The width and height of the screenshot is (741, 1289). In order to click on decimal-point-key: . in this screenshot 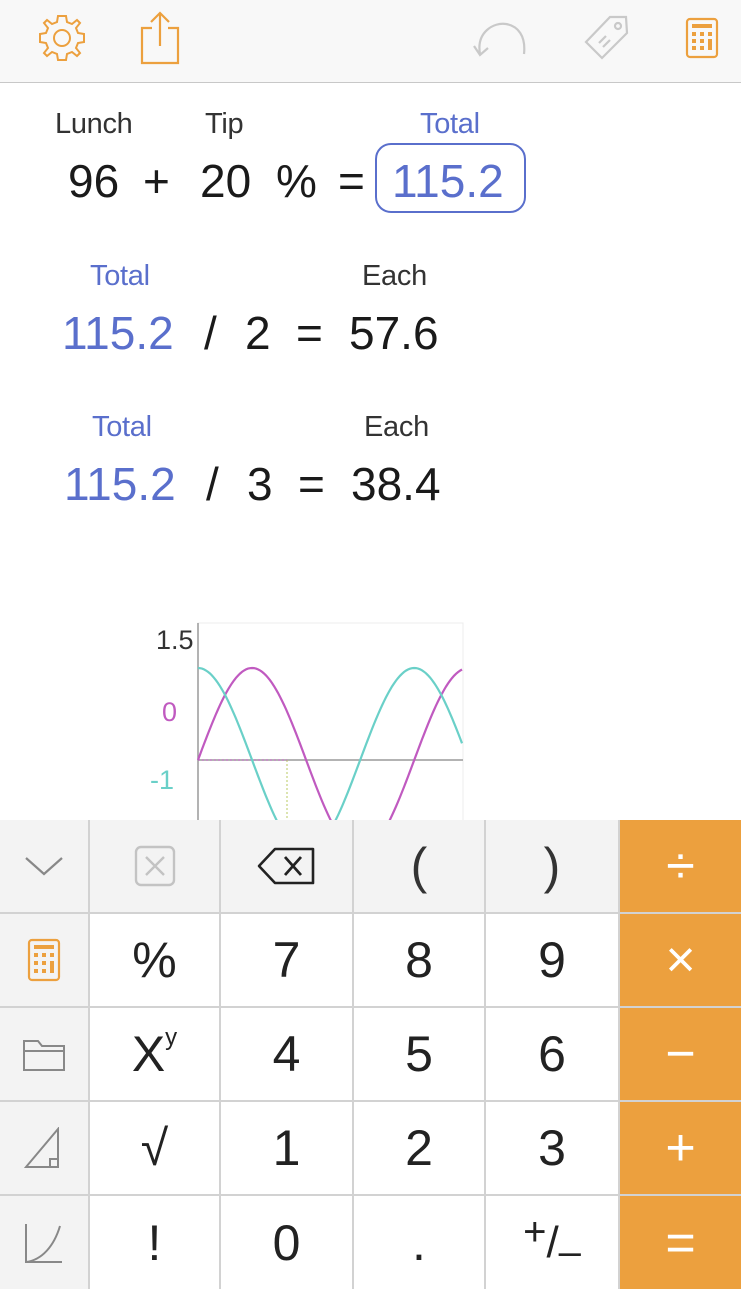, I will do `click(419, 1242)`.